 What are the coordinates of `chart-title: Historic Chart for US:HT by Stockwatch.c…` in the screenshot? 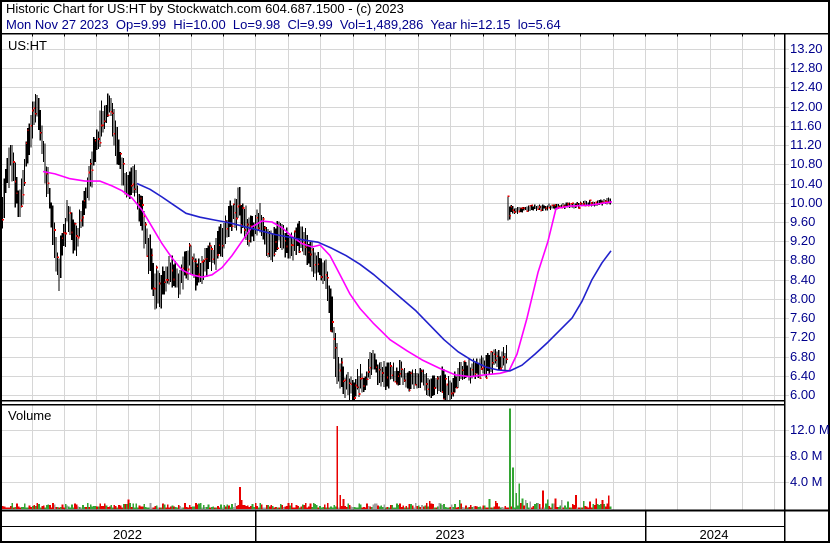 It's located at (205, 8).